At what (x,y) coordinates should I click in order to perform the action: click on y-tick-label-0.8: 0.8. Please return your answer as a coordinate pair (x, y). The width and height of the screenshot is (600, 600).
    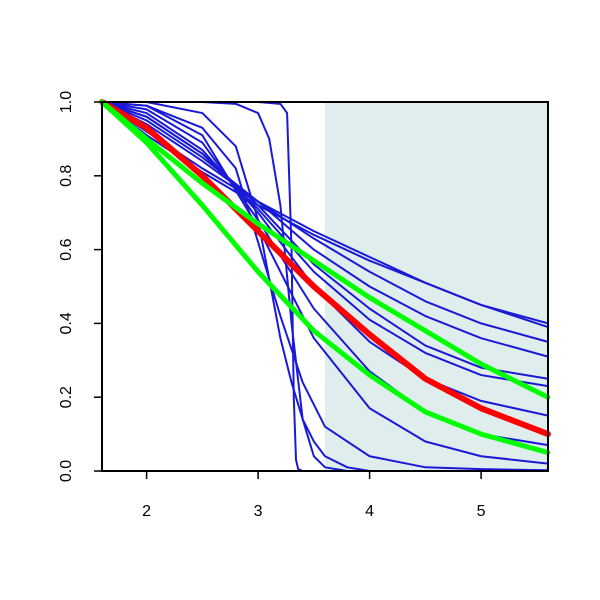
    Looking at the image, I should click on (66, 176).